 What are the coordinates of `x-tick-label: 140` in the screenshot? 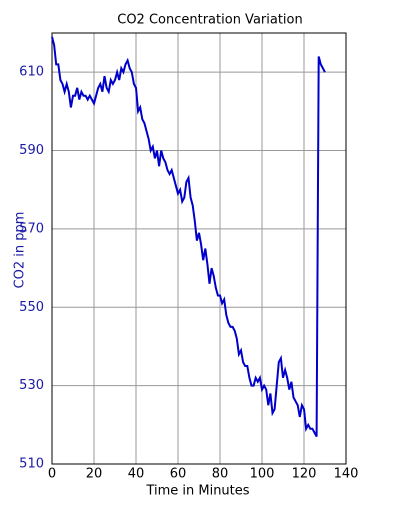 It's located at (346, 474).